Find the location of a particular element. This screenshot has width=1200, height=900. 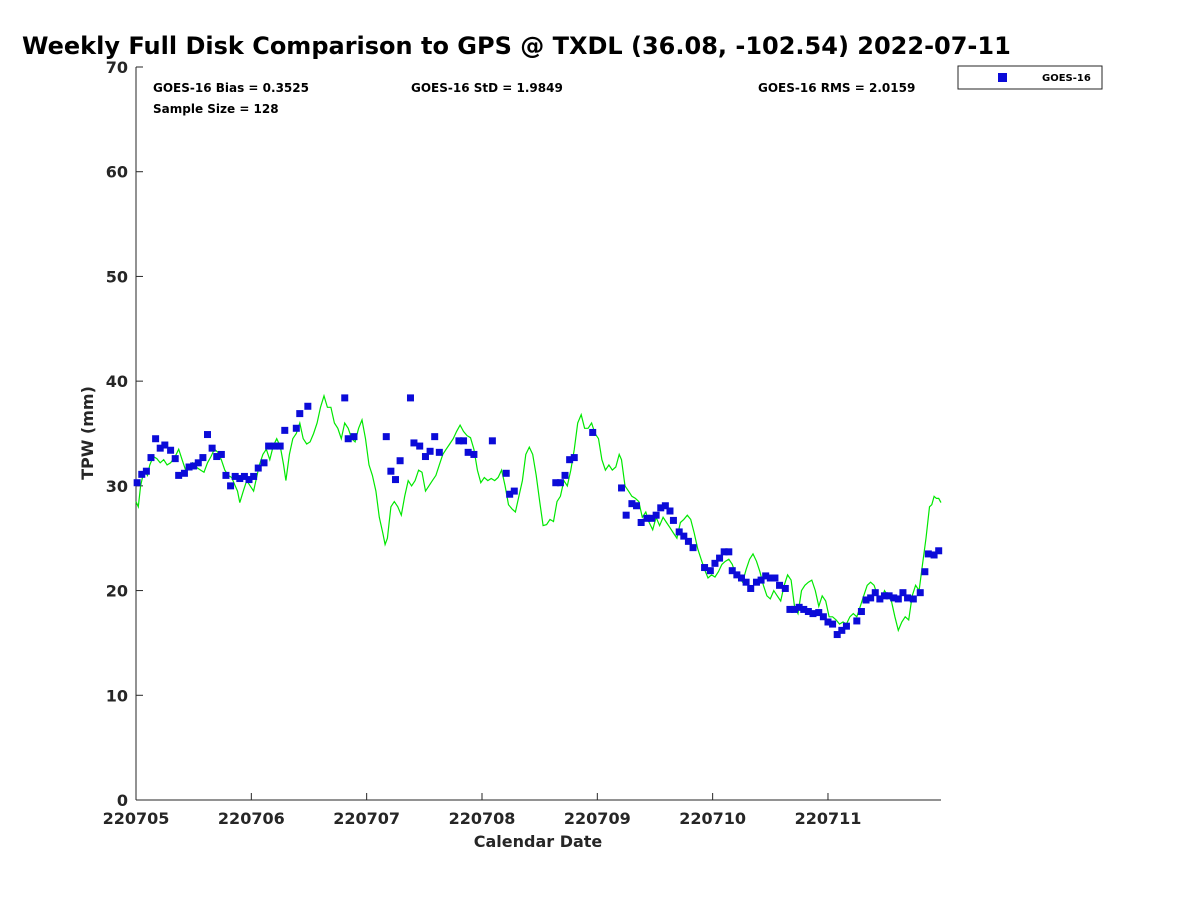

y-tick-label: 0 is located at coordinates (122, 800).